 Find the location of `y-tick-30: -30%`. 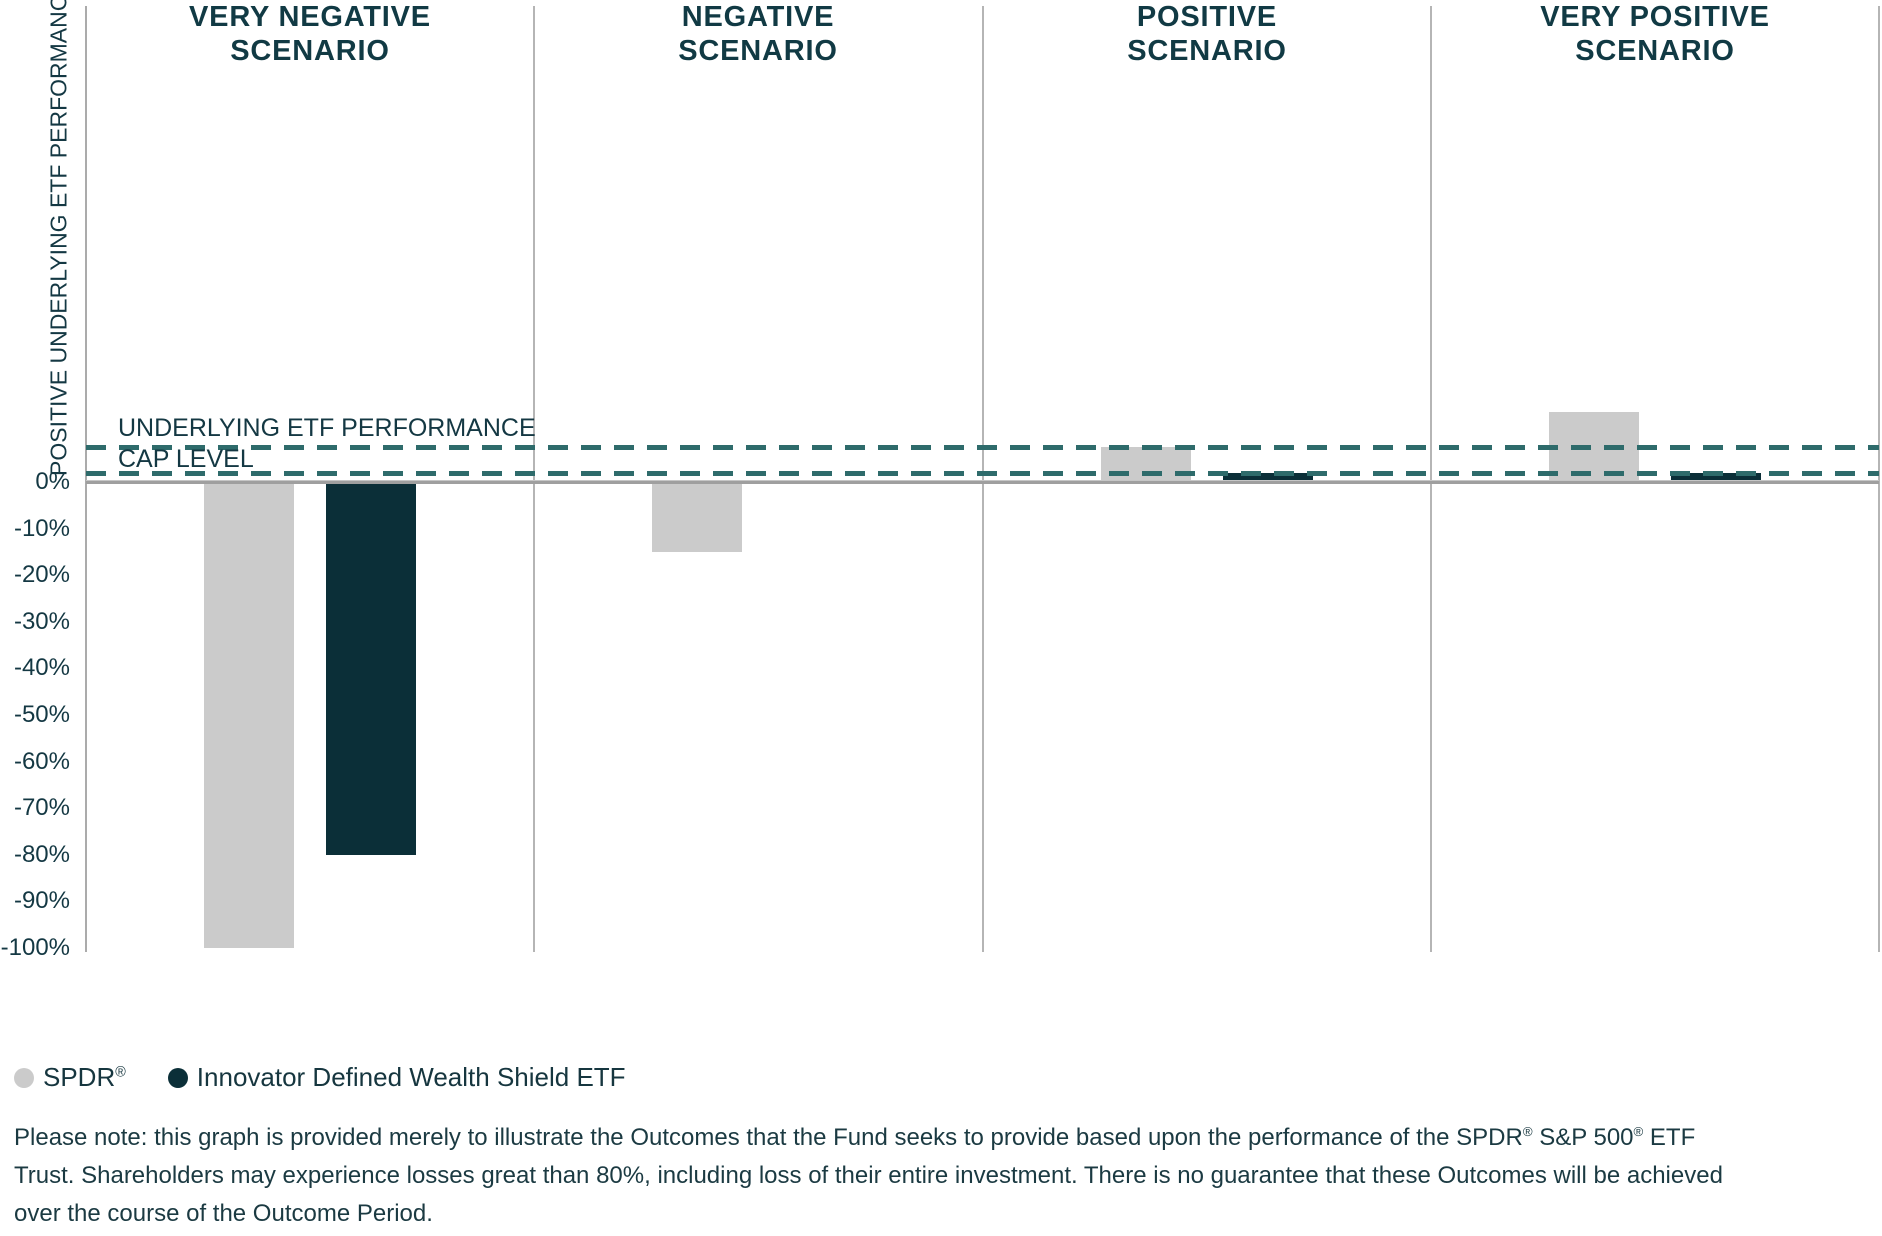

y-tick-30: -30% is located at coordinates (41, 621).